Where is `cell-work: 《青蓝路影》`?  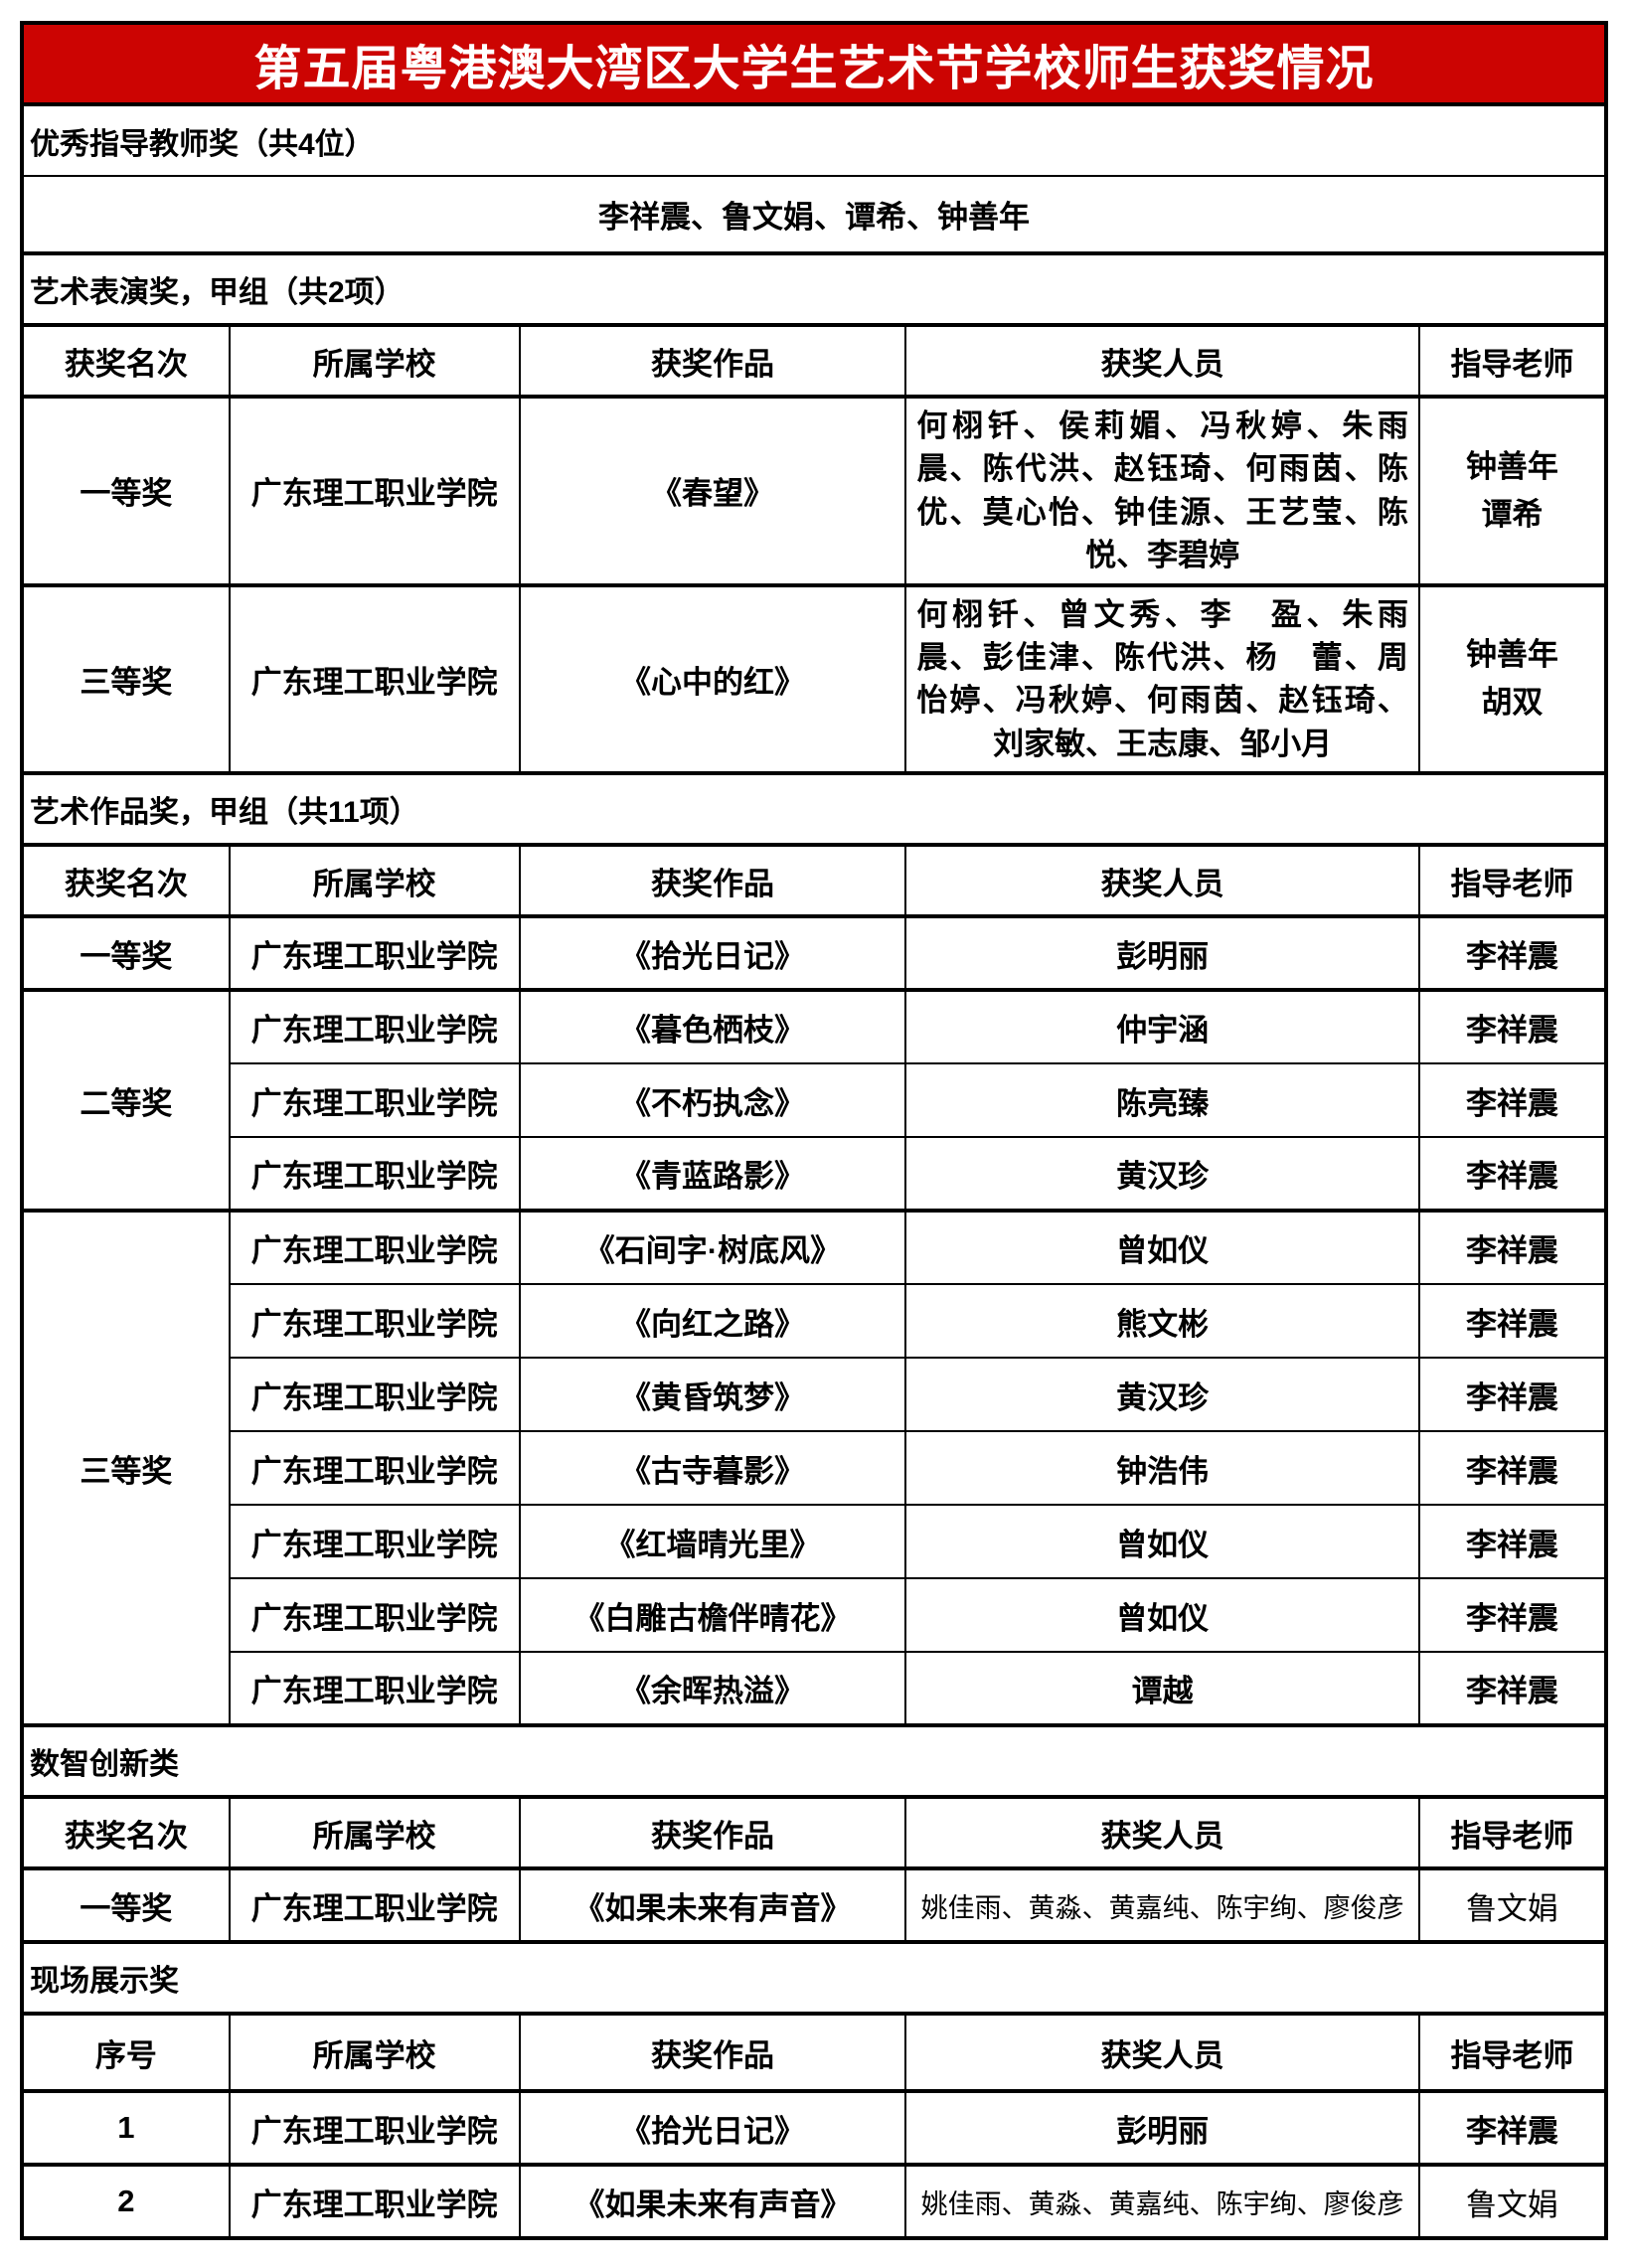
cell-work: 《青蓝路影》 is located at coordinates (712, 1174).